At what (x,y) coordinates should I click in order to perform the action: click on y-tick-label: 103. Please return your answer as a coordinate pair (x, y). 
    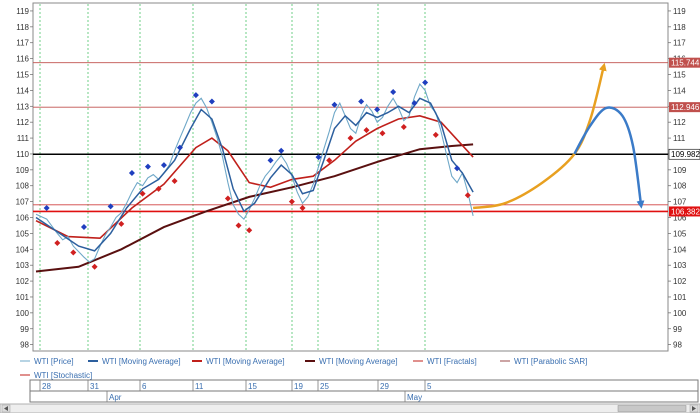
    Looking at the image, I should click on (680, 265).